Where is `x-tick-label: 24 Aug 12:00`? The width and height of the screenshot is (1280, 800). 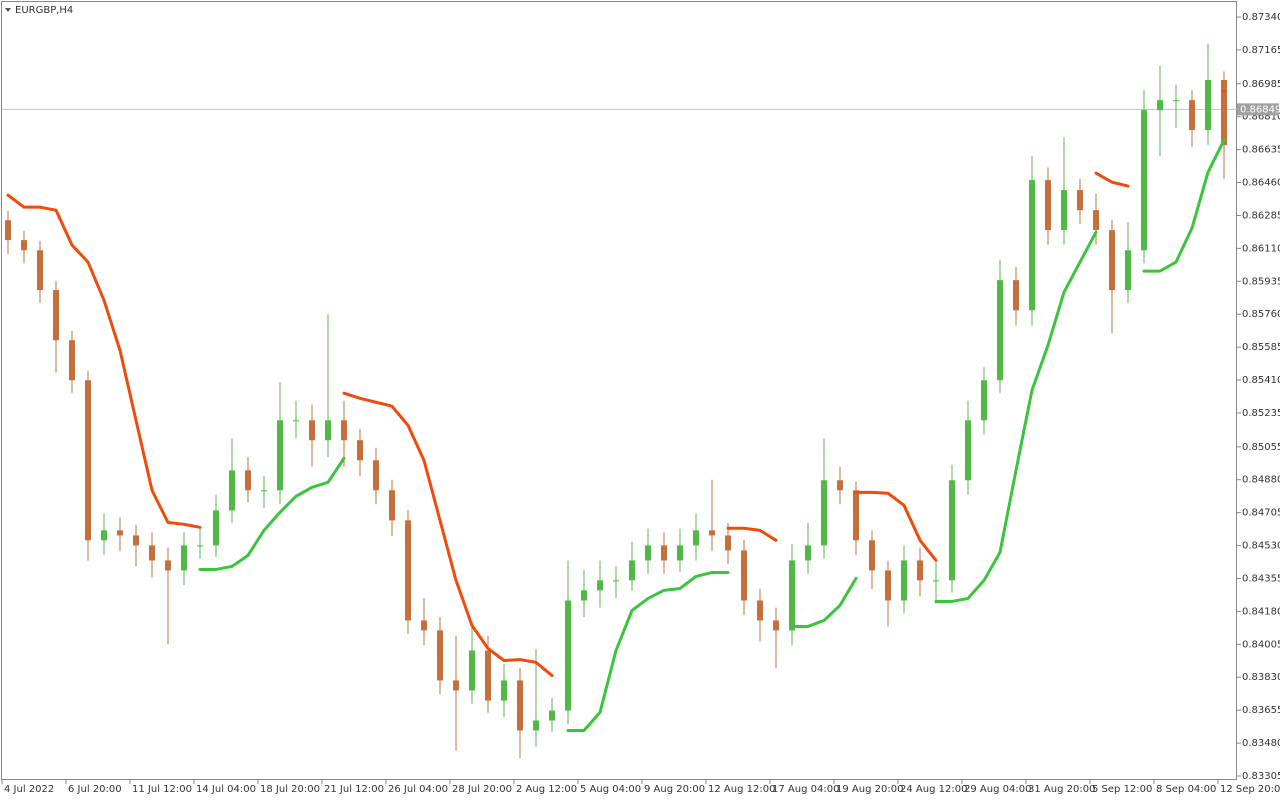
x-tick-label: 24 Aug 12:00 is located at coordinates (933, 789).